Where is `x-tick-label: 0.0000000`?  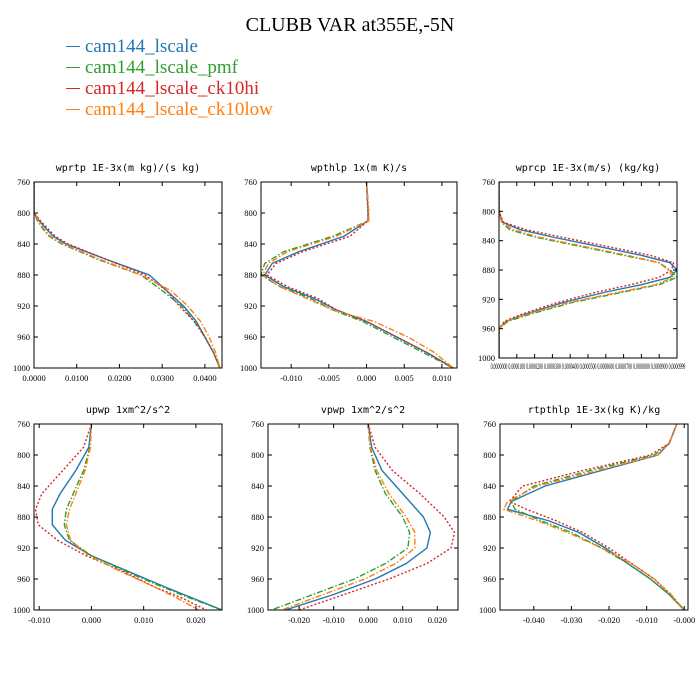
x-tick-label: 0.0000000 is located at coordinates (499, 366).